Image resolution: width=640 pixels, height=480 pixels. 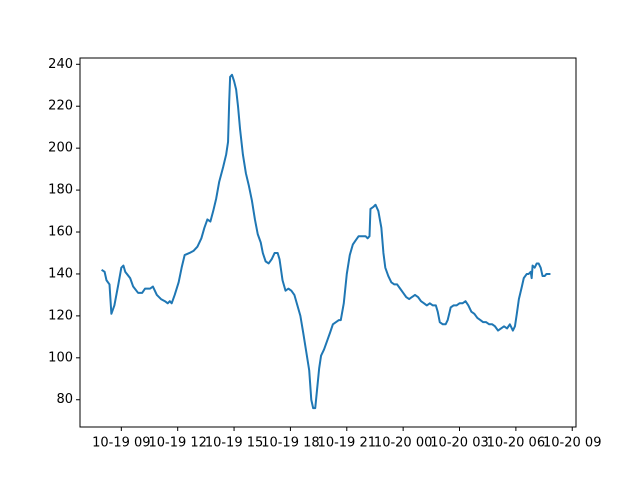 I want to click on y-tick-label: 100, so click(x=60, y=357).